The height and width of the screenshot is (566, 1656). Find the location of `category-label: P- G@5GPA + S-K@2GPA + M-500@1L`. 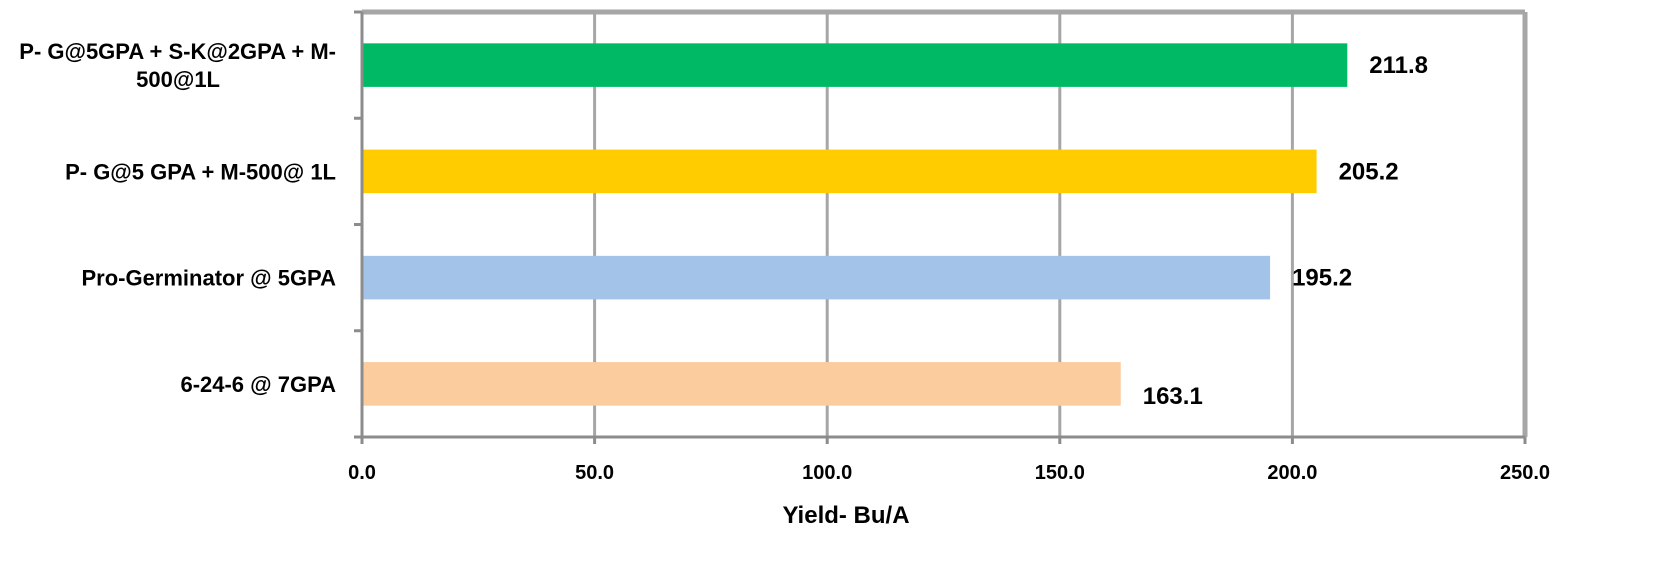

category-label: P- G@5GPA + S-K@2GPA + M-500@1L is located at coordinates (177, 65).